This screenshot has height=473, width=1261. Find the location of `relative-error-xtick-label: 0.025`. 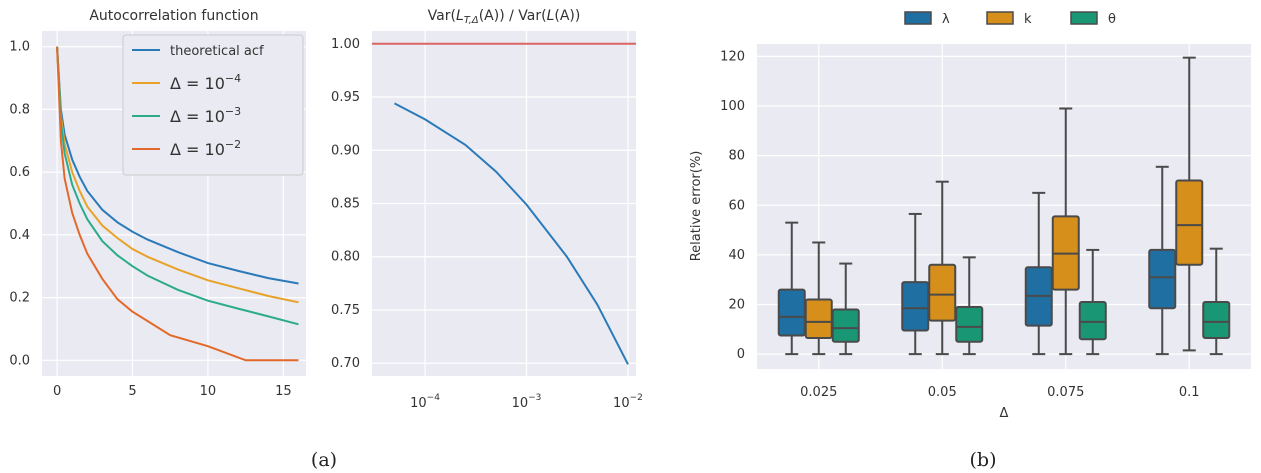

relative-error-xtick-label: 0.025 is located at coordinates (818, 392).